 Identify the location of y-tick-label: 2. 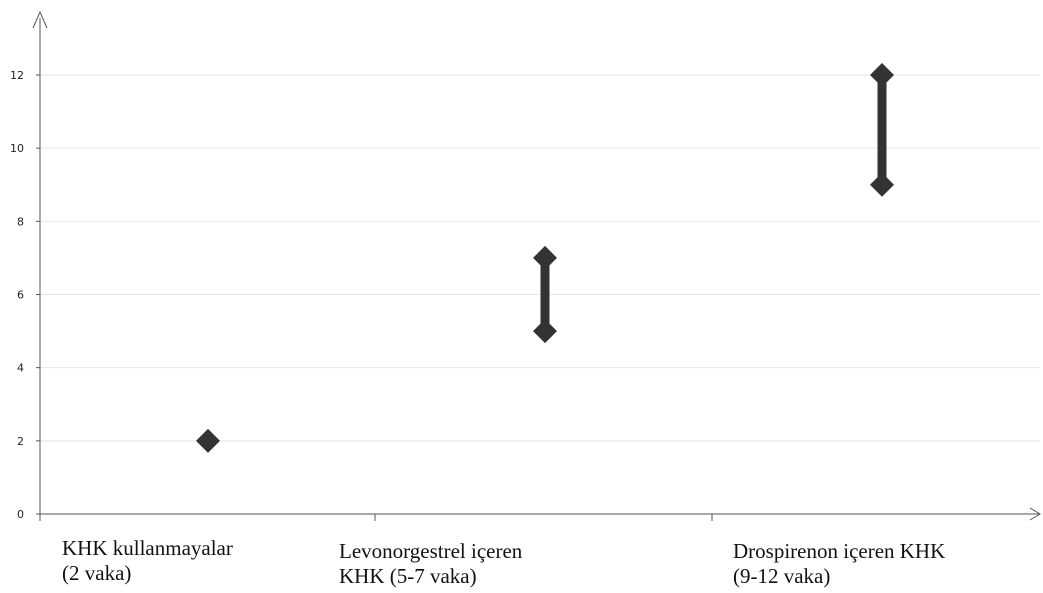
(20, 441).